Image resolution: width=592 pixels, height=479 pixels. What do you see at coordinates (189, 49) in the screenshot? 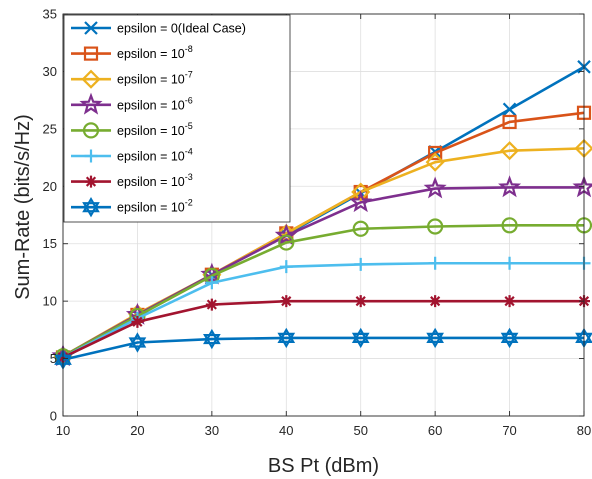
I see `legend-label-exponent: -8` at bounding box center [189, 49].